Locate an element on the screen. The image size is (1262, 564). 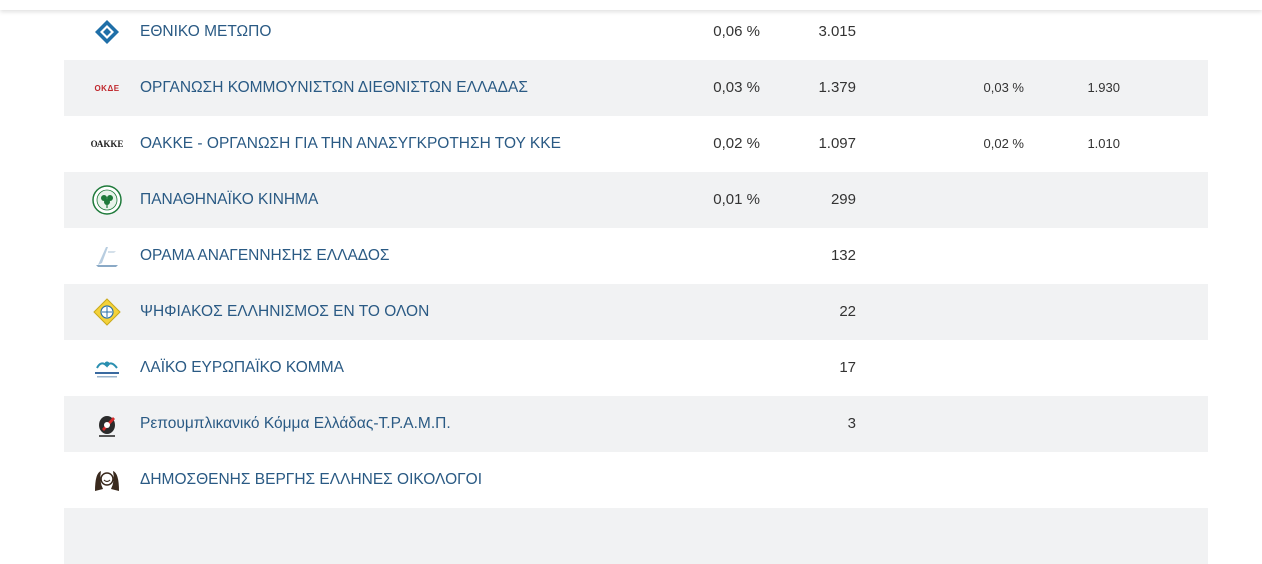
laiko-evropaiko-logo is located at coordinates (107, 368).